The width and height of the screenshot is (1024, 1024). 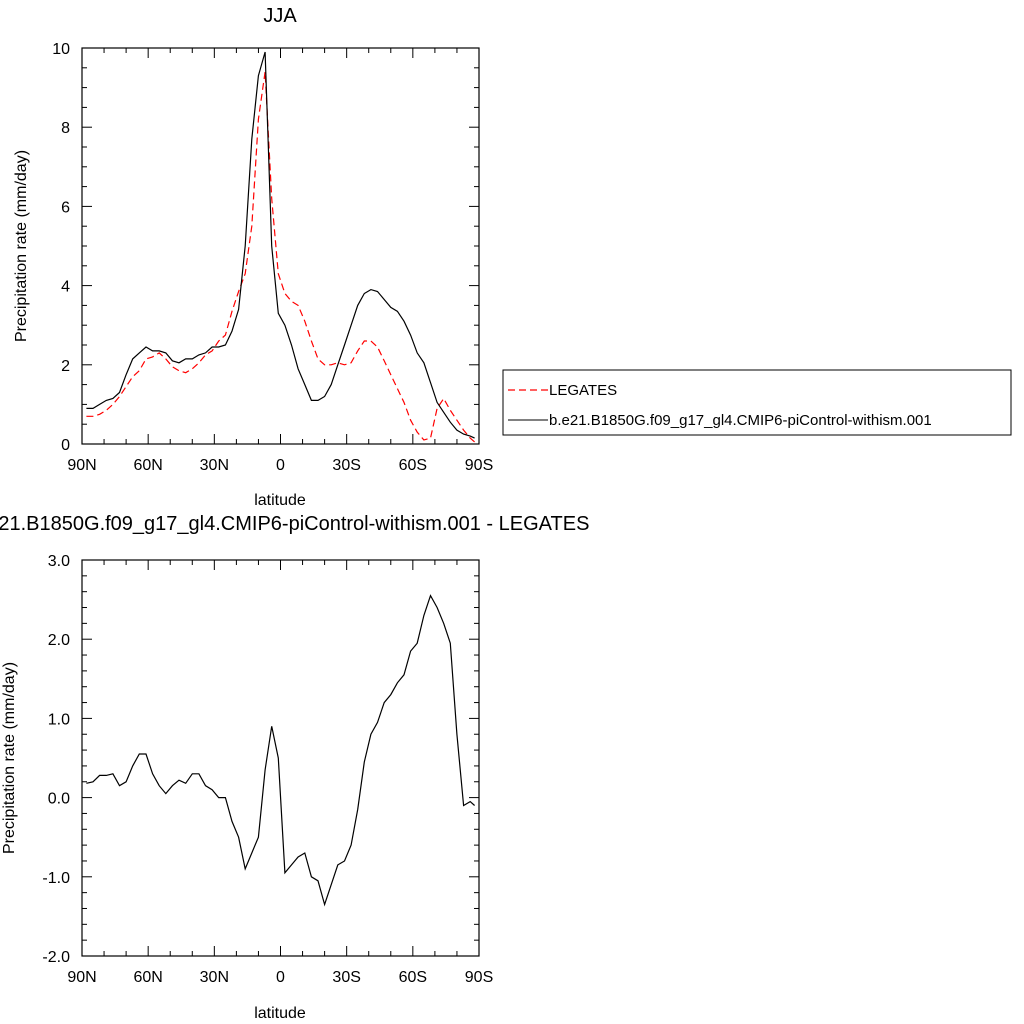 I want to click on legend-box, so click(x=757, y=402).